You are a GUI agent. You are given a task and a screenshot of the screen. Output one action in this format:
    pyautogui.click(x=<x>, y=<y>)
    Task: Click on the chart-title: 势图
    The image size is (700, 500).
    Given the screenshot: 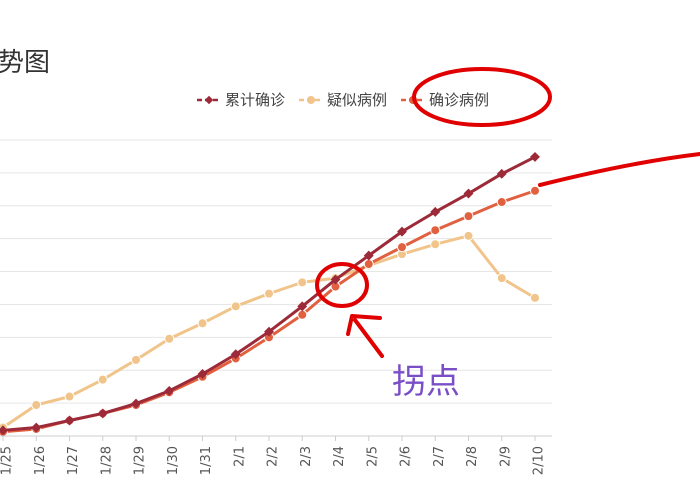 What is the action you would take?
    pyautogui.click(x=25, y=63)
    